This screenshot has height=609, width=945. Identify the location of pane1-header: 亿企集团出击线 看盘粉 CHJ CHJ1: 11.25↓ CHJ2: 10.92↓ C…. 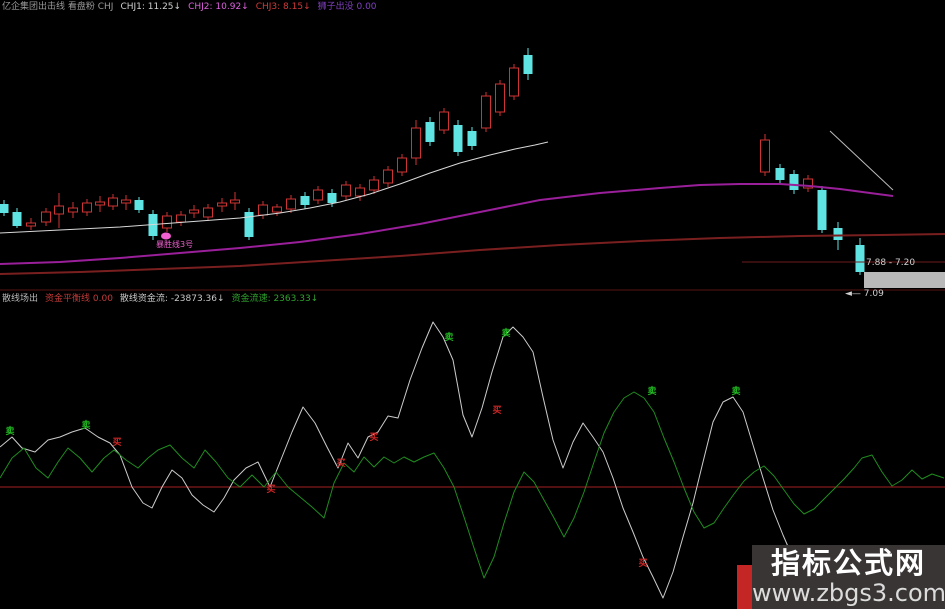
(193, 7).